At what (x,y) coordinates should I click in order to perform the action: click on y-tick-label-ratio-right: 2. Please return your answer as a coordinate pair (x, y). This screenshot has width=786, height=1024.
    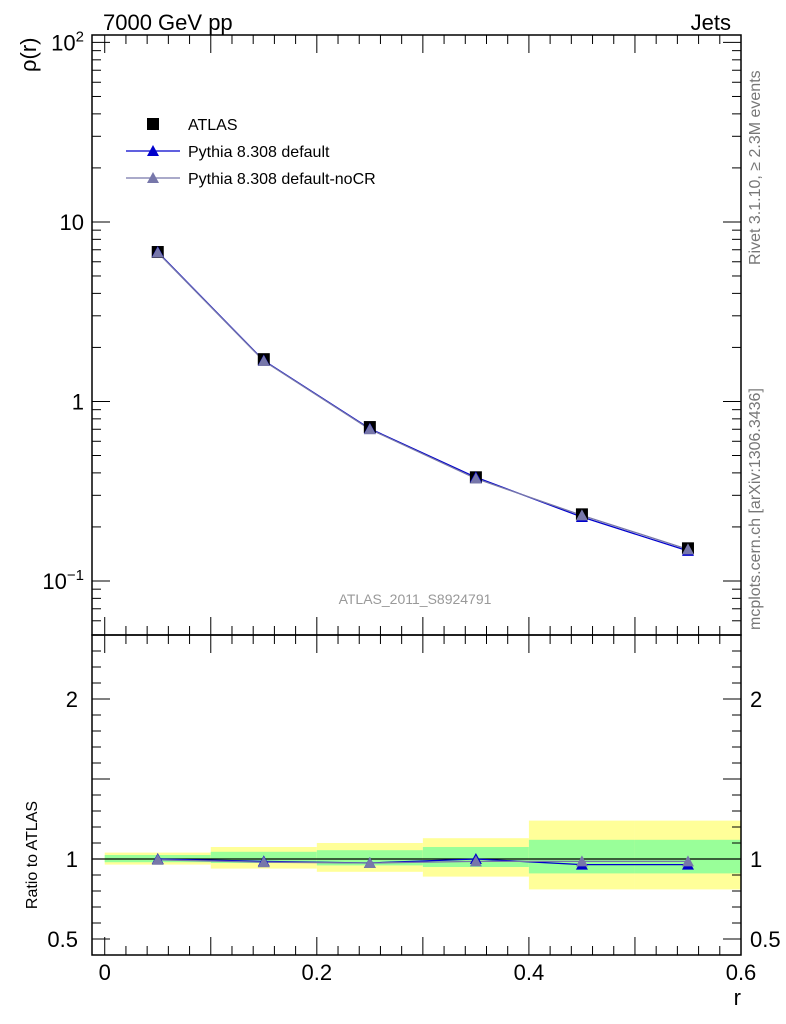
    Looking at the image, I should click on (756, 699).